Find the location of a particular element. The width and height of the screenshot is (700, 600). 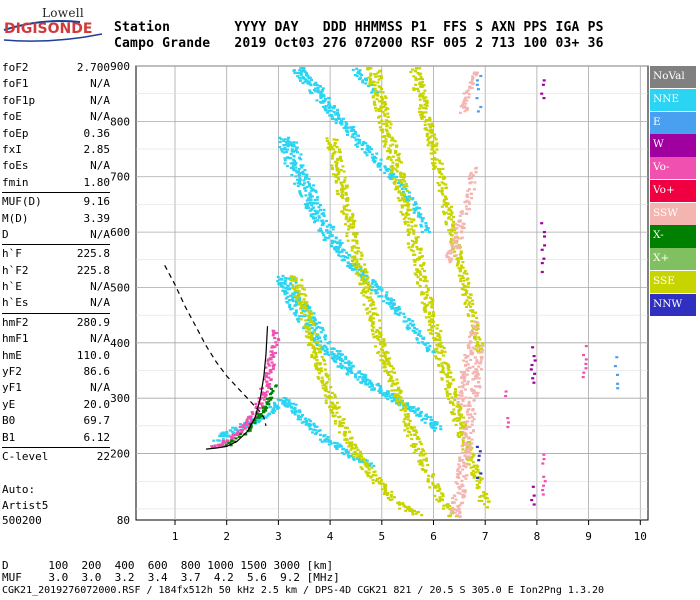

param-value: 225.8 is located at coordinates (93, 254).